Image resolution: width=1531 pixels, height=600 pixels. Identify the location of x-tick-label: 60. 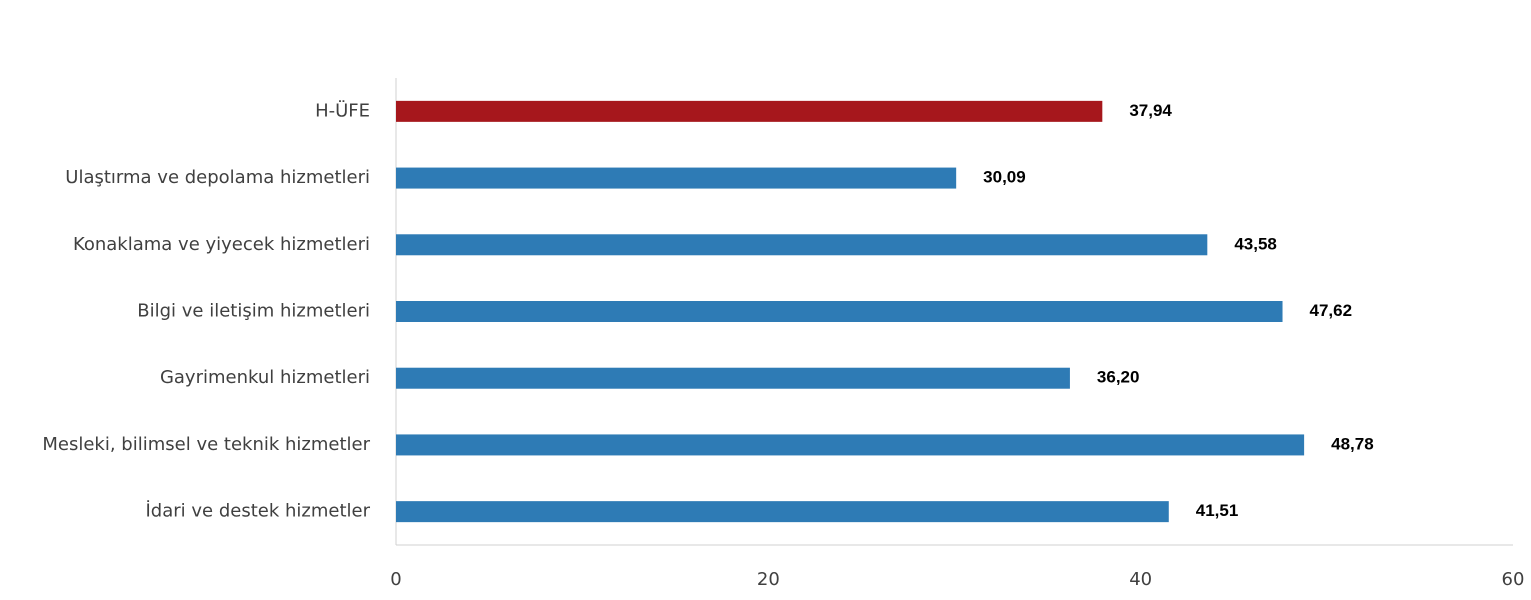
(1513, 579).